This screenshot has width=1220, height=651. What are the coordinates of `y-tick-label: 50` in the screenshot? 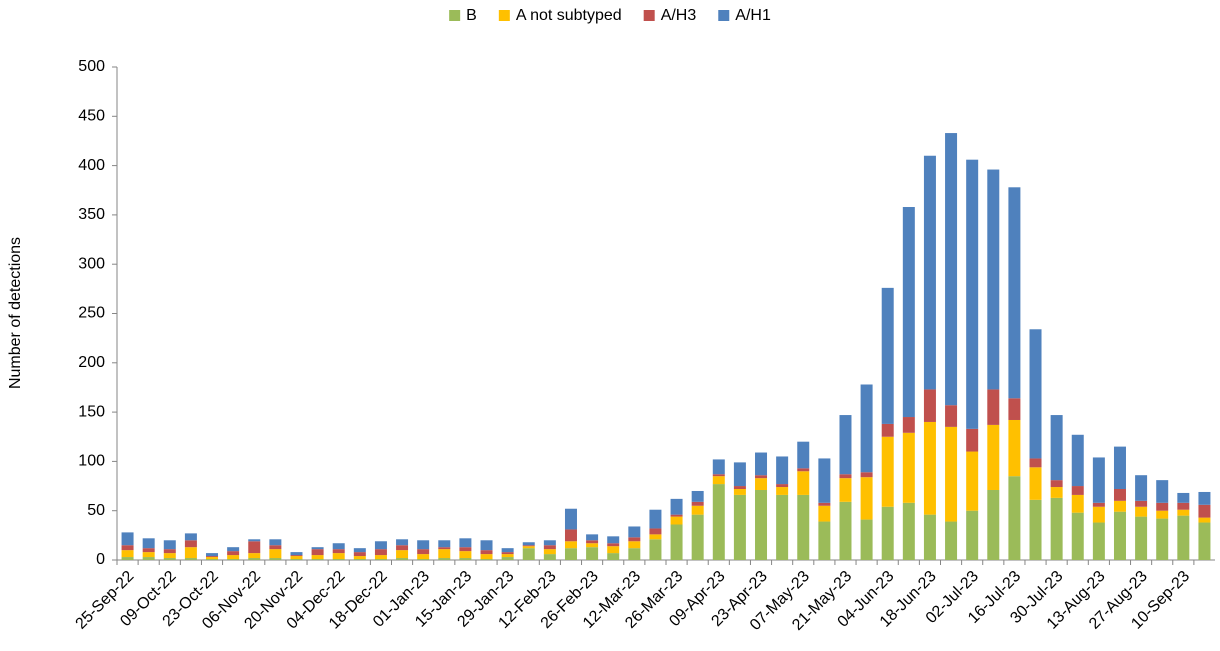 It's located at (96, 510).